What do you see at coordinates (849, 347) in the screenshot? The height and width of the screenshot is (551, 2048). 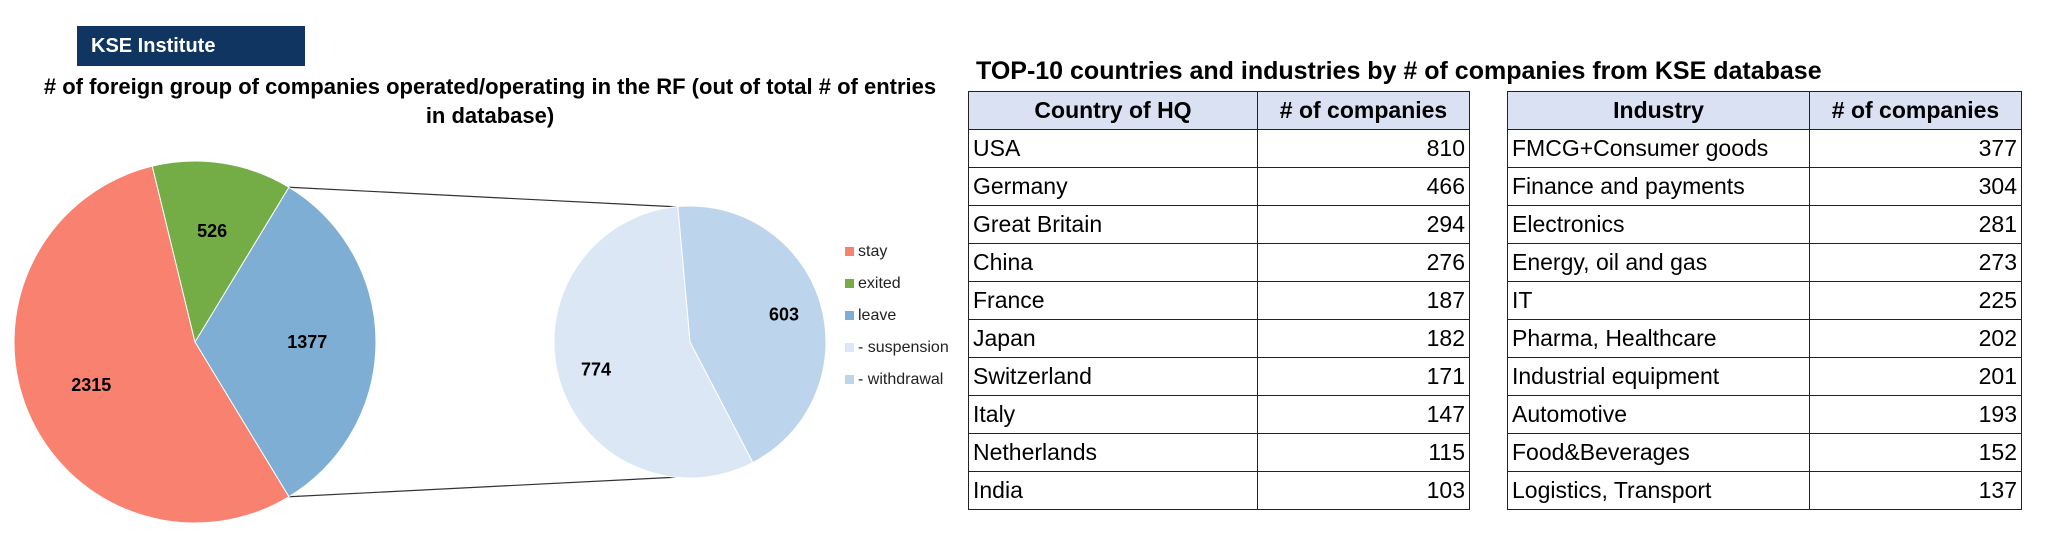 I see `legend-swatch-suspension` at bounding box center [849, 347].